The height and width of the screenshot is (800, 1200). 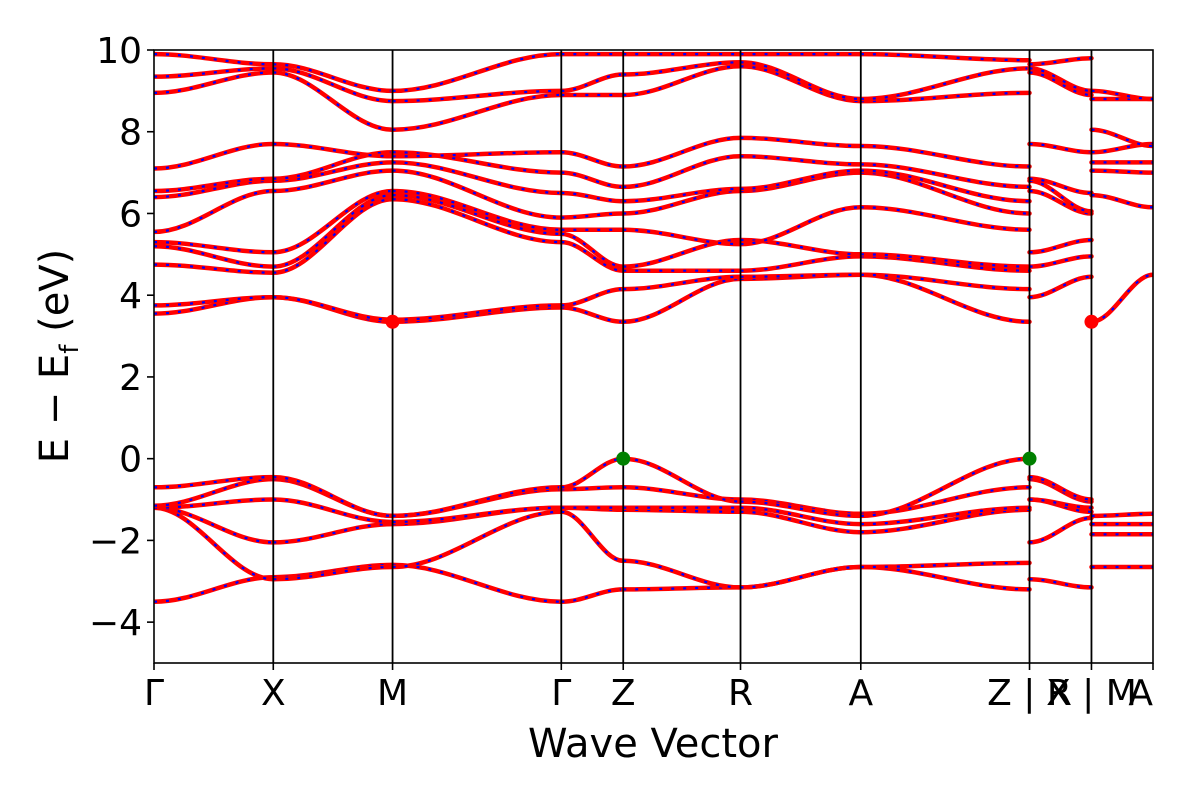 What do you see at coordinates (130, 460) in the screenshot?
I see `y-tick-label: 0` at bounding box center [130, 460].